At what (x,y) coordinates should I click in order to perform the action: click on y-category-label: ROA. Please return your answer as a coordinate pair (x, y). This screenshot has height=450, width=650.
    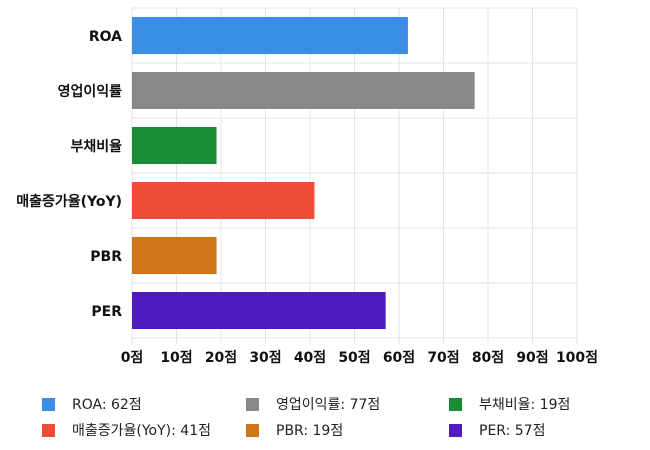
    Looking at the image, I should click on (105, 37).